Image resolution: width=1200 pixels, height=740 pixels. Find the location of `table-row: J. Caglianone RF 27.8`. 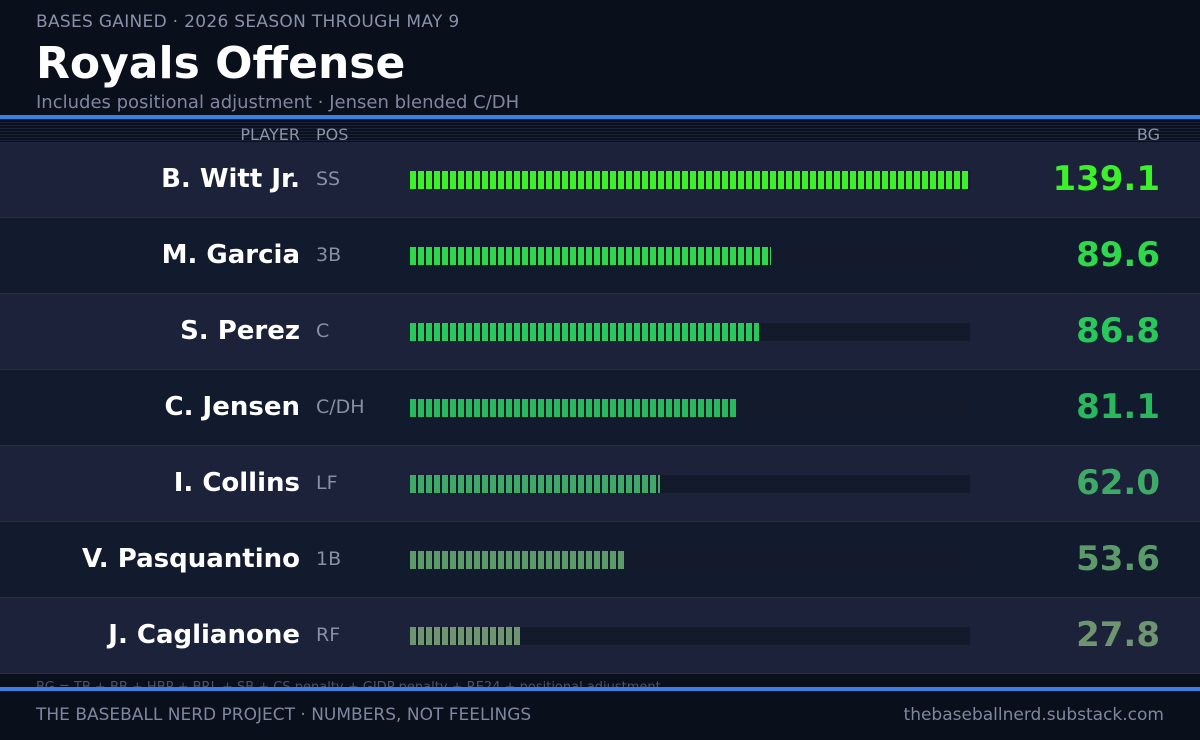

table-row: J. Caglianone RF 27.8 is located at coordinates (600, 636).